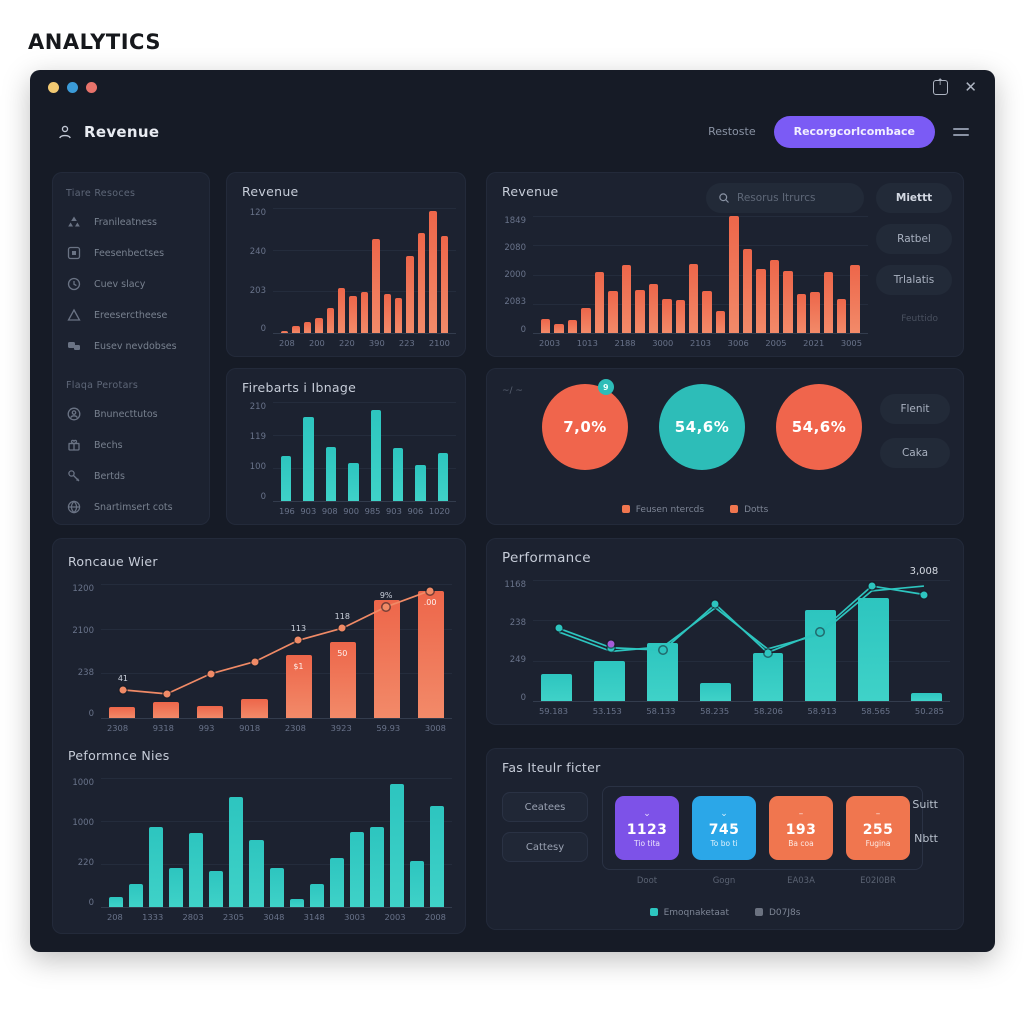  What do you see at coordinates (94, 42) in the screenshot?
I see `page-title: ANALYTICS` at bounding box center [94, 42].